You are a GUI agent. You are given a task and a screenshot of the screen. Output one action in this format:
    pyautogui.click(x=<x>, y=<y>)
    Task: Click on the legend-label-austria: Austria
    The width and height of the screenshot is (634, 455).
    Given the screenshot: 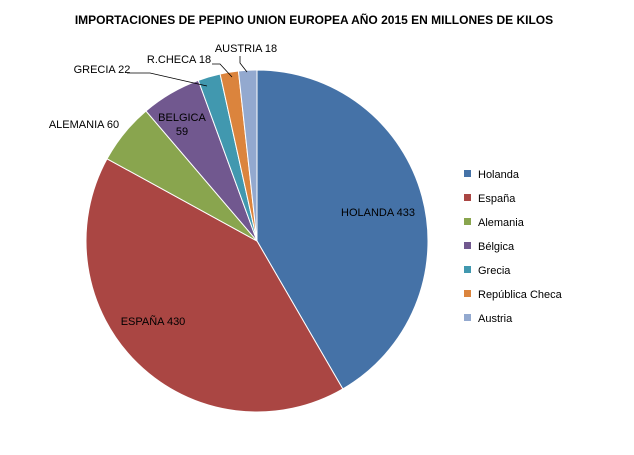 What is the action you would take?
    pyautogui.click(x=495, y=319)
    